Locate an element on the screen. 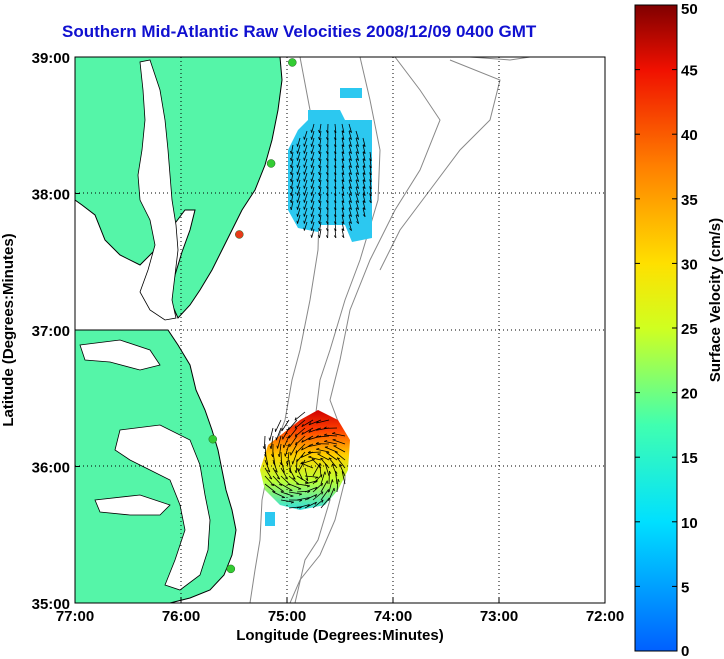 This screenshot has height=659, width=724. colorbar-ticks: 0 5 10 15 20 25 30 35 40 45 50 is located at coordinates (666, 330).